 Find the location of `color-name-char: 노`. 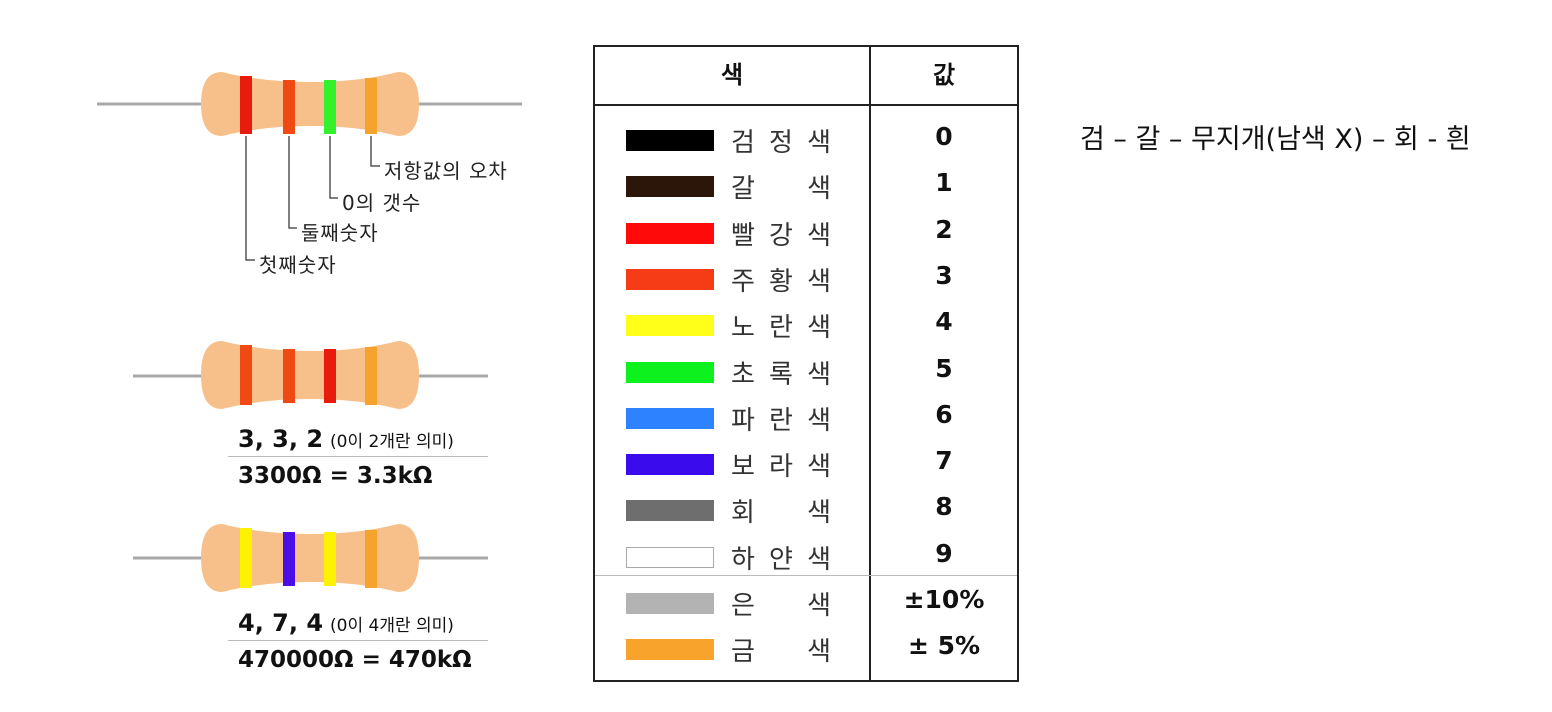

color-name-char: 노 is located at coordinates (743, 328).